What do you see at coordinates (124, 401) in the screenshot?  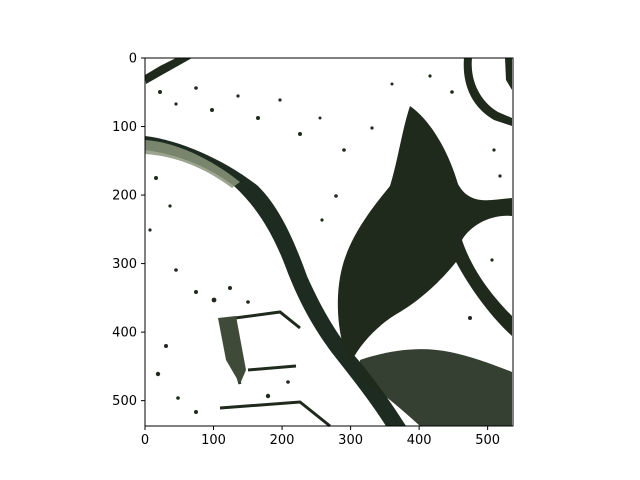 I see `y-tick-label: 500` at bounding box center [124, 401].